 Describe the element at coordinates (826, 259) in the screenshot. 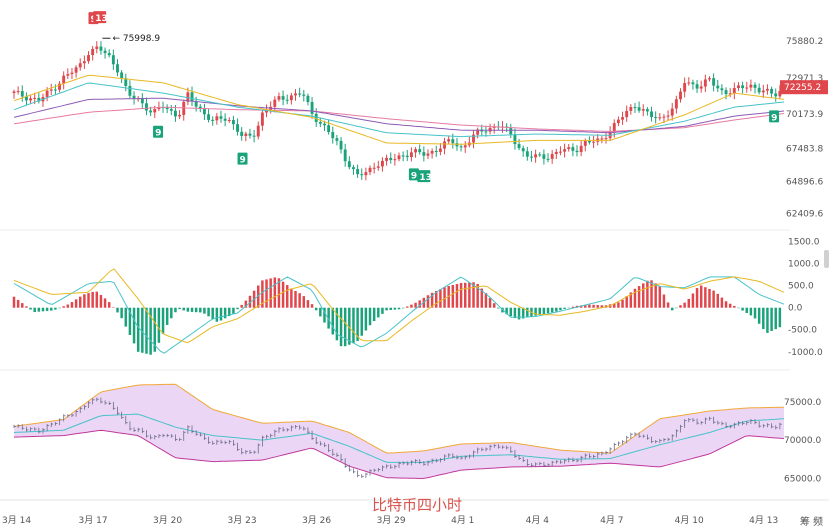

I see `scroll-handle` at that location.